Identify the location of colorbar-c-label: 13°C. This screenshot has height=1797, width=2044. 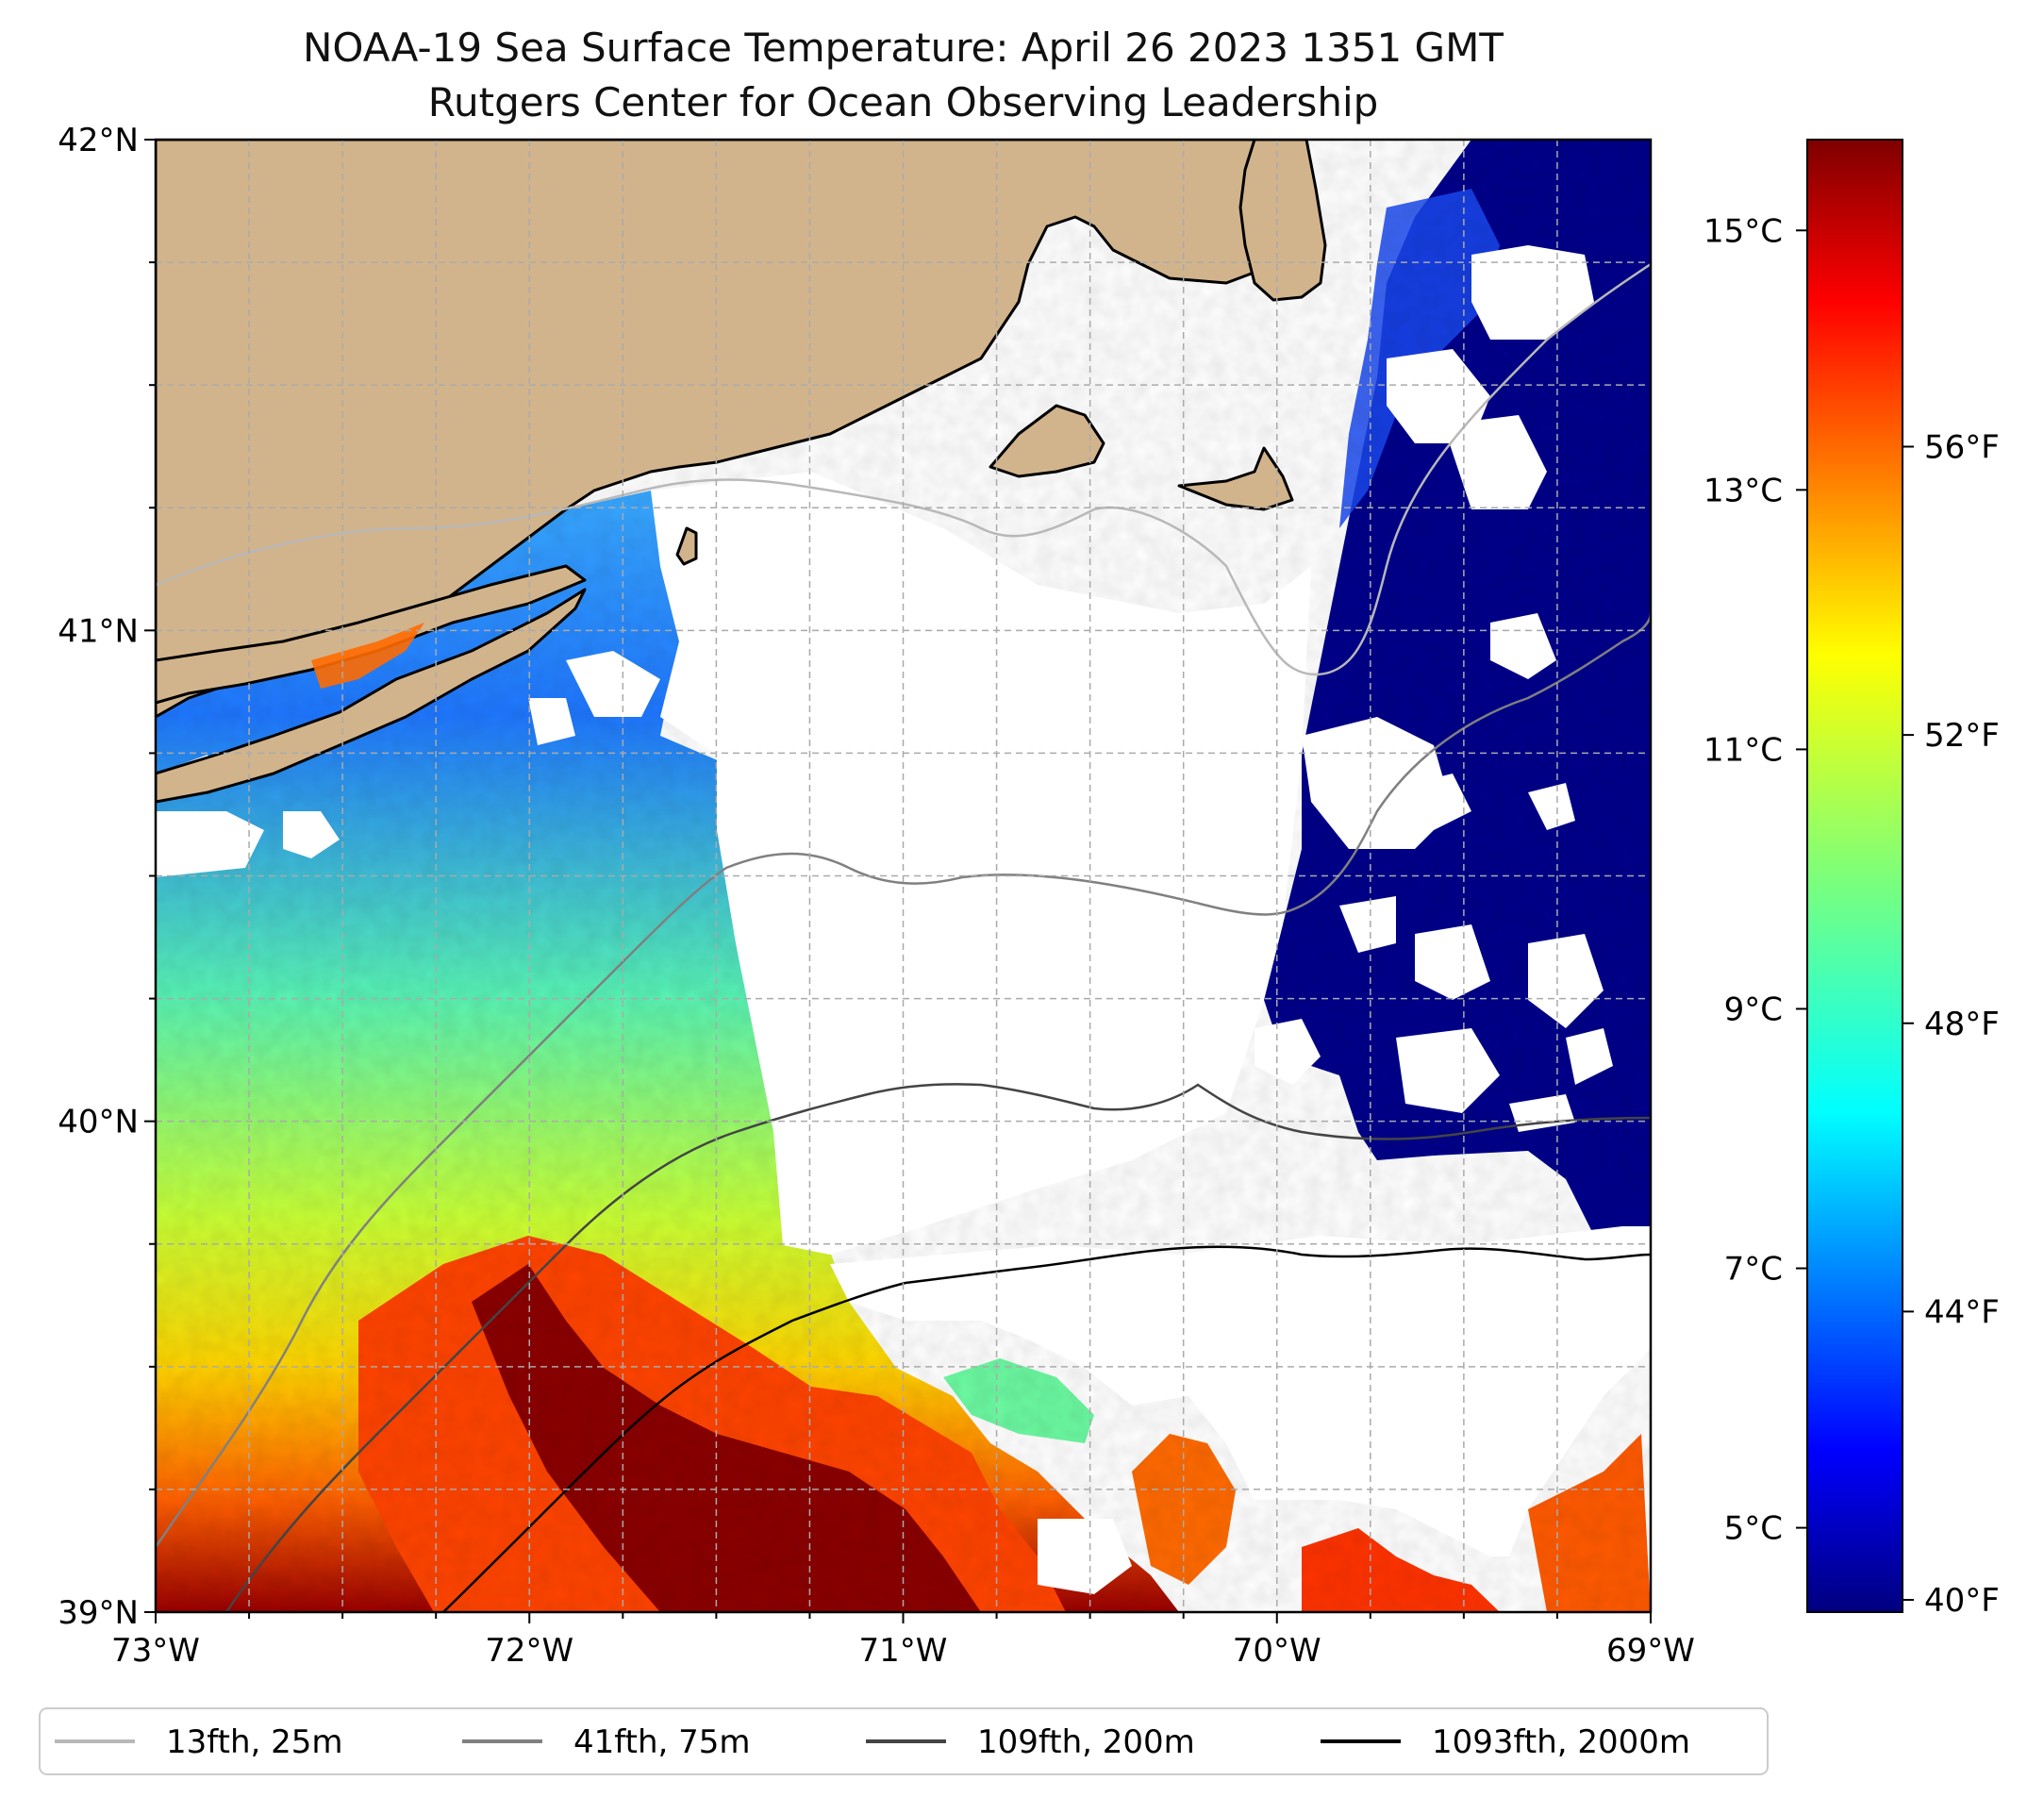
(1743, 490).